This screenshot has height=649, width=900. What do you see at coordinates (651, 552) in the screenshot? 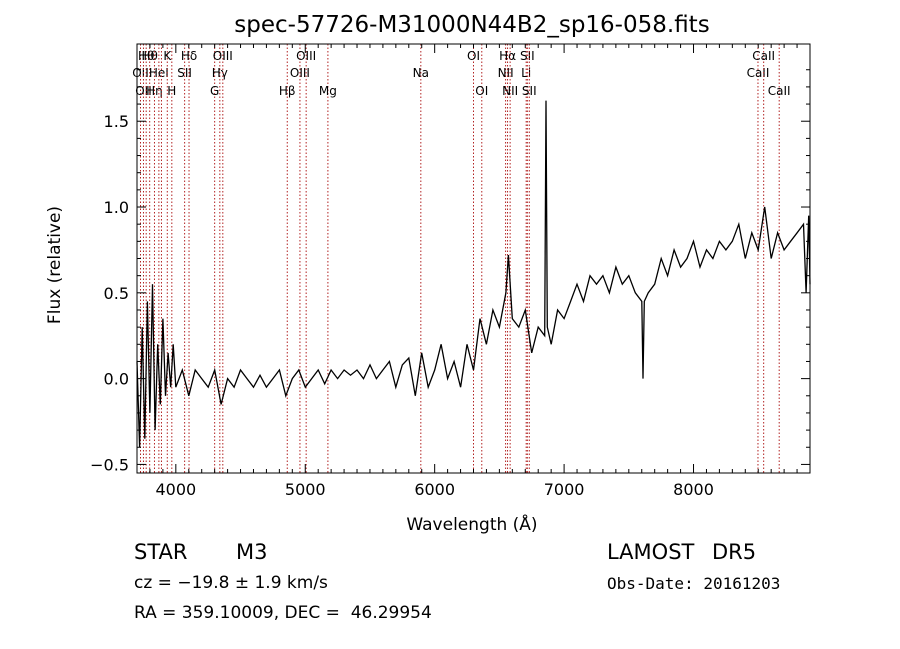
I see `survey-name: LAMOST` at bounding box center [651, 552].